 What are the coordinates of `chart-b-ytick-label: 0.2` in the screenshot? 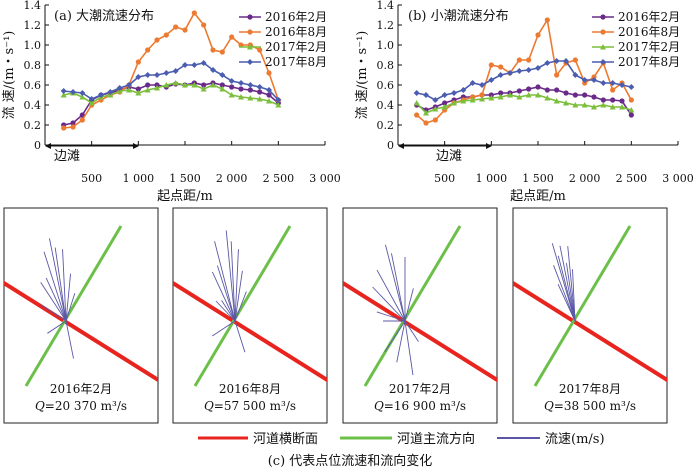 It's located at (386, 125).